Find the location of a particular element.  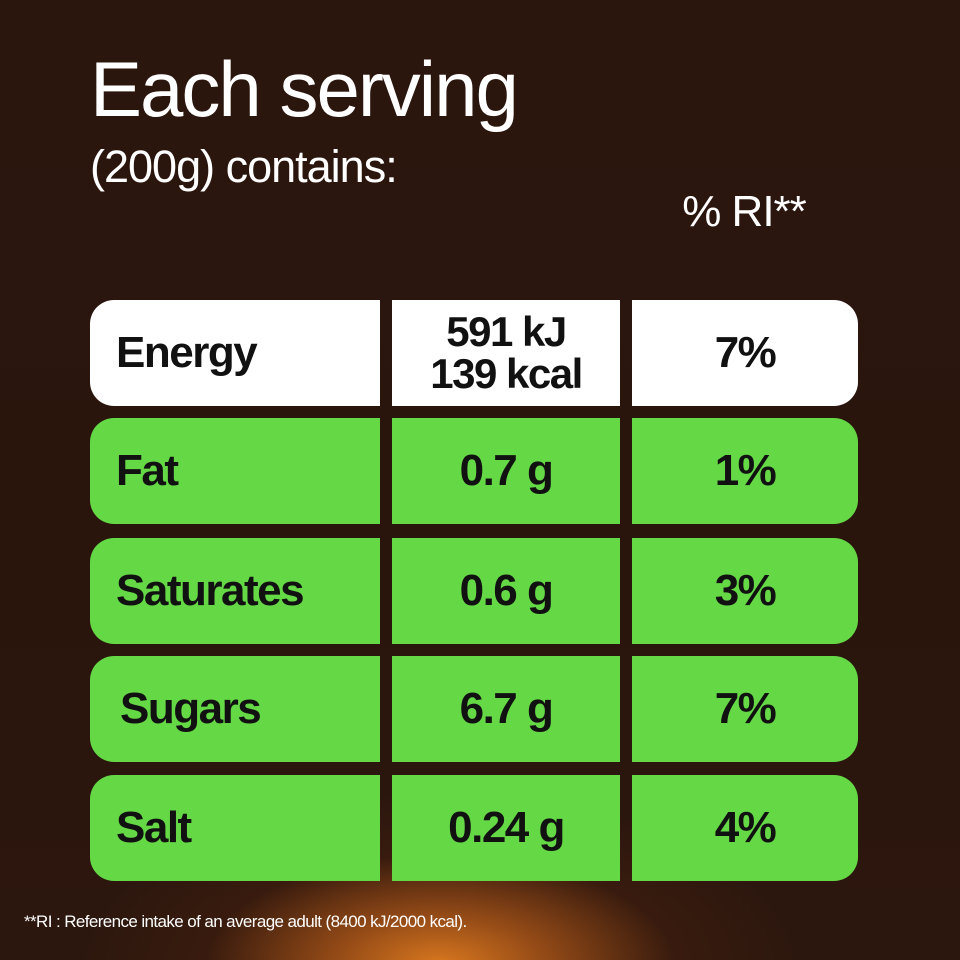

nutrient-label: Saturates is located at coordinates (235, 591).